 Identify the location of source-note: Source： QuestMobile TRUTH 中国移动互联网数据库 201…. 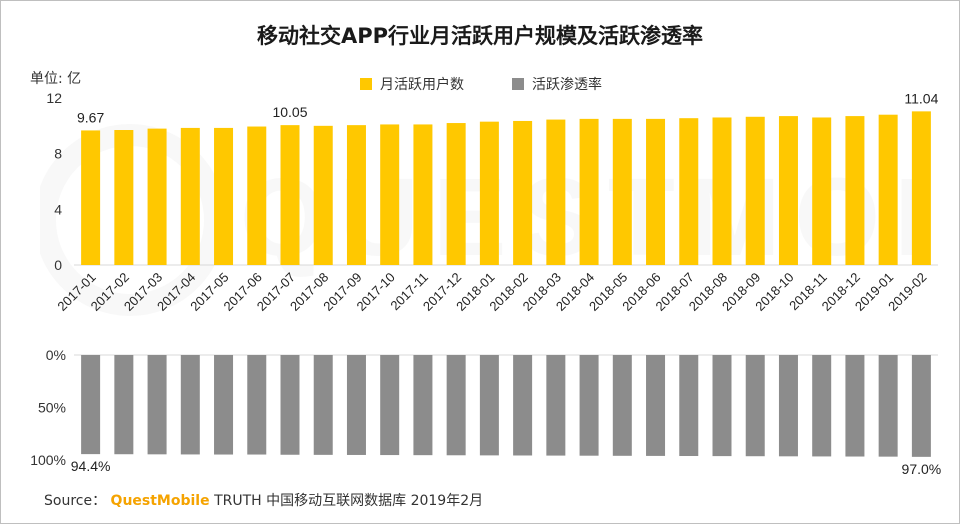
(263, 500).